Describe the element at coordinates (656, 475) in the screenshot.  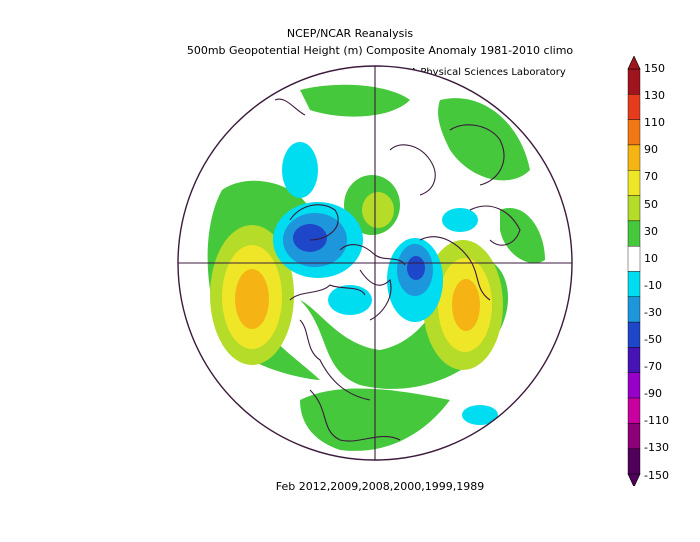
I see `colorbar-tick-label: -150` at that location.